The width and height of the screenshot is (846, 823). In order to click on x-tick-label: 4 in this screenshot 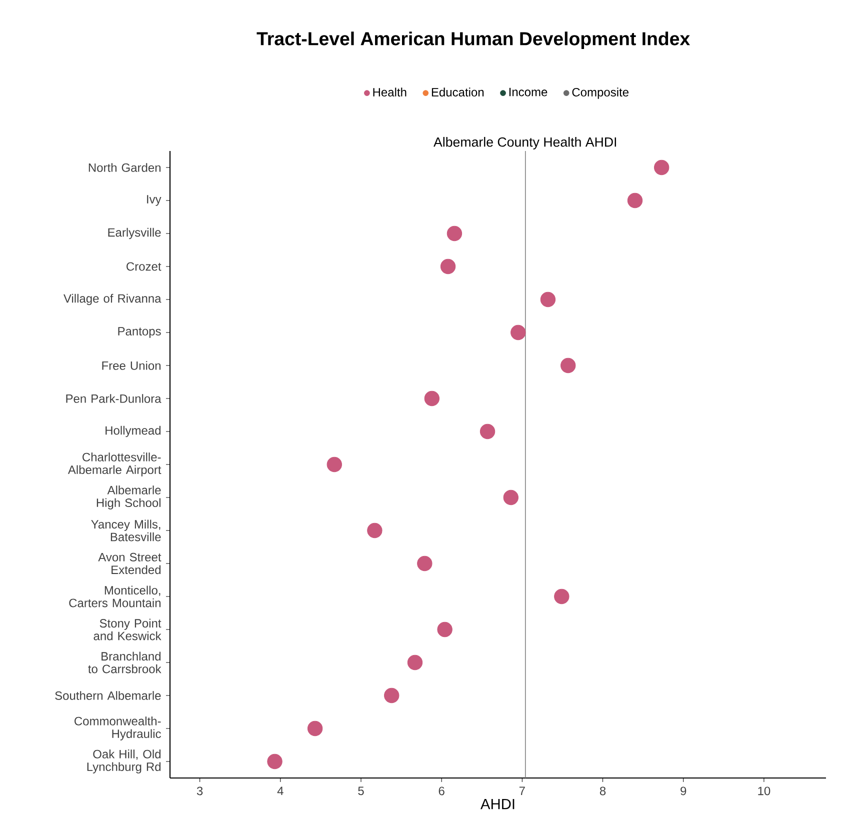, I will do `click(280, 790)`.